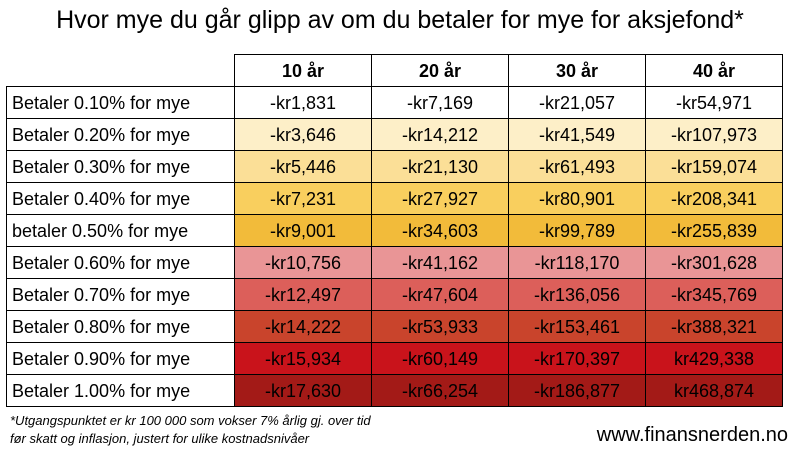 The image size is (800, 454). Describe the element at coordinates (303, 294) in the screenshot. I see `table-cell: -kr12,497` at that location.